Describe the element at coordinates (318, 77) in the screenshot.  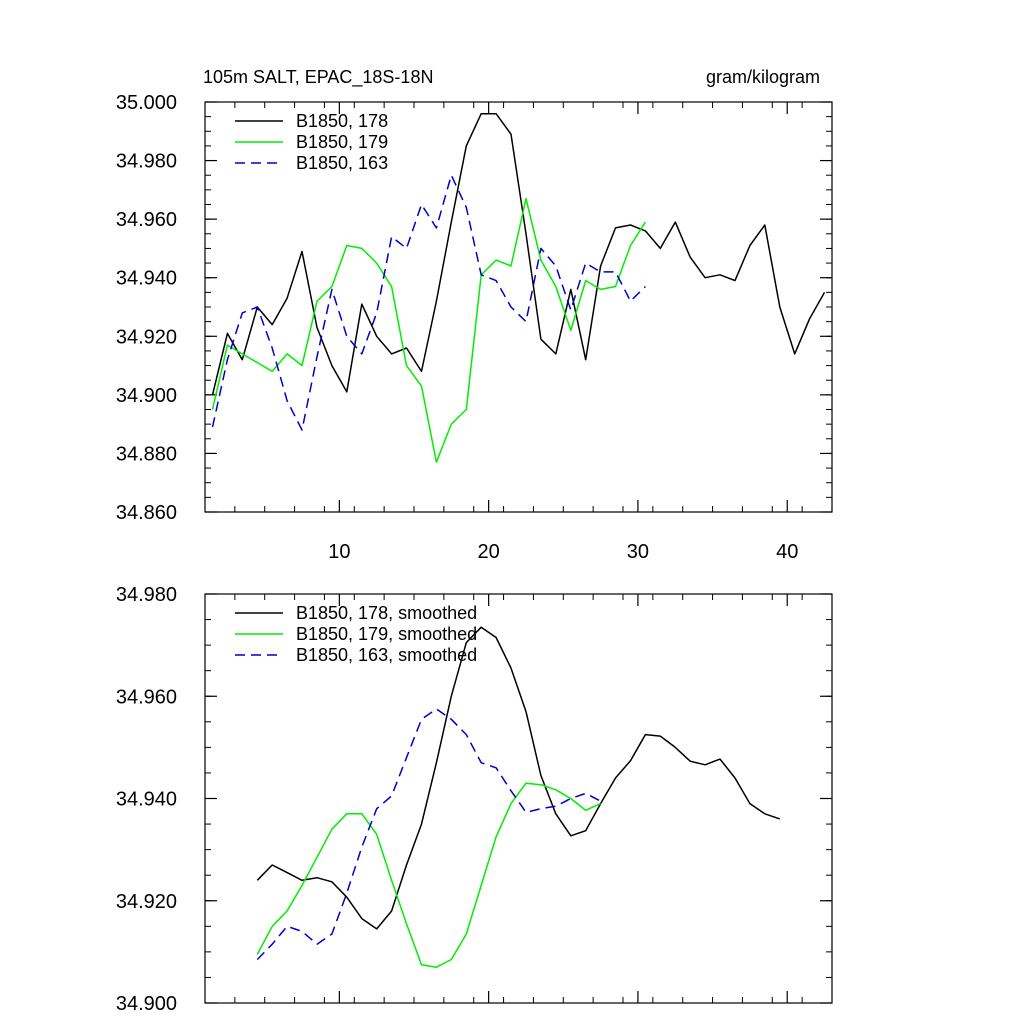
I see `top-title-left: 105m SALT, EPAC_18S-18N` at that location.